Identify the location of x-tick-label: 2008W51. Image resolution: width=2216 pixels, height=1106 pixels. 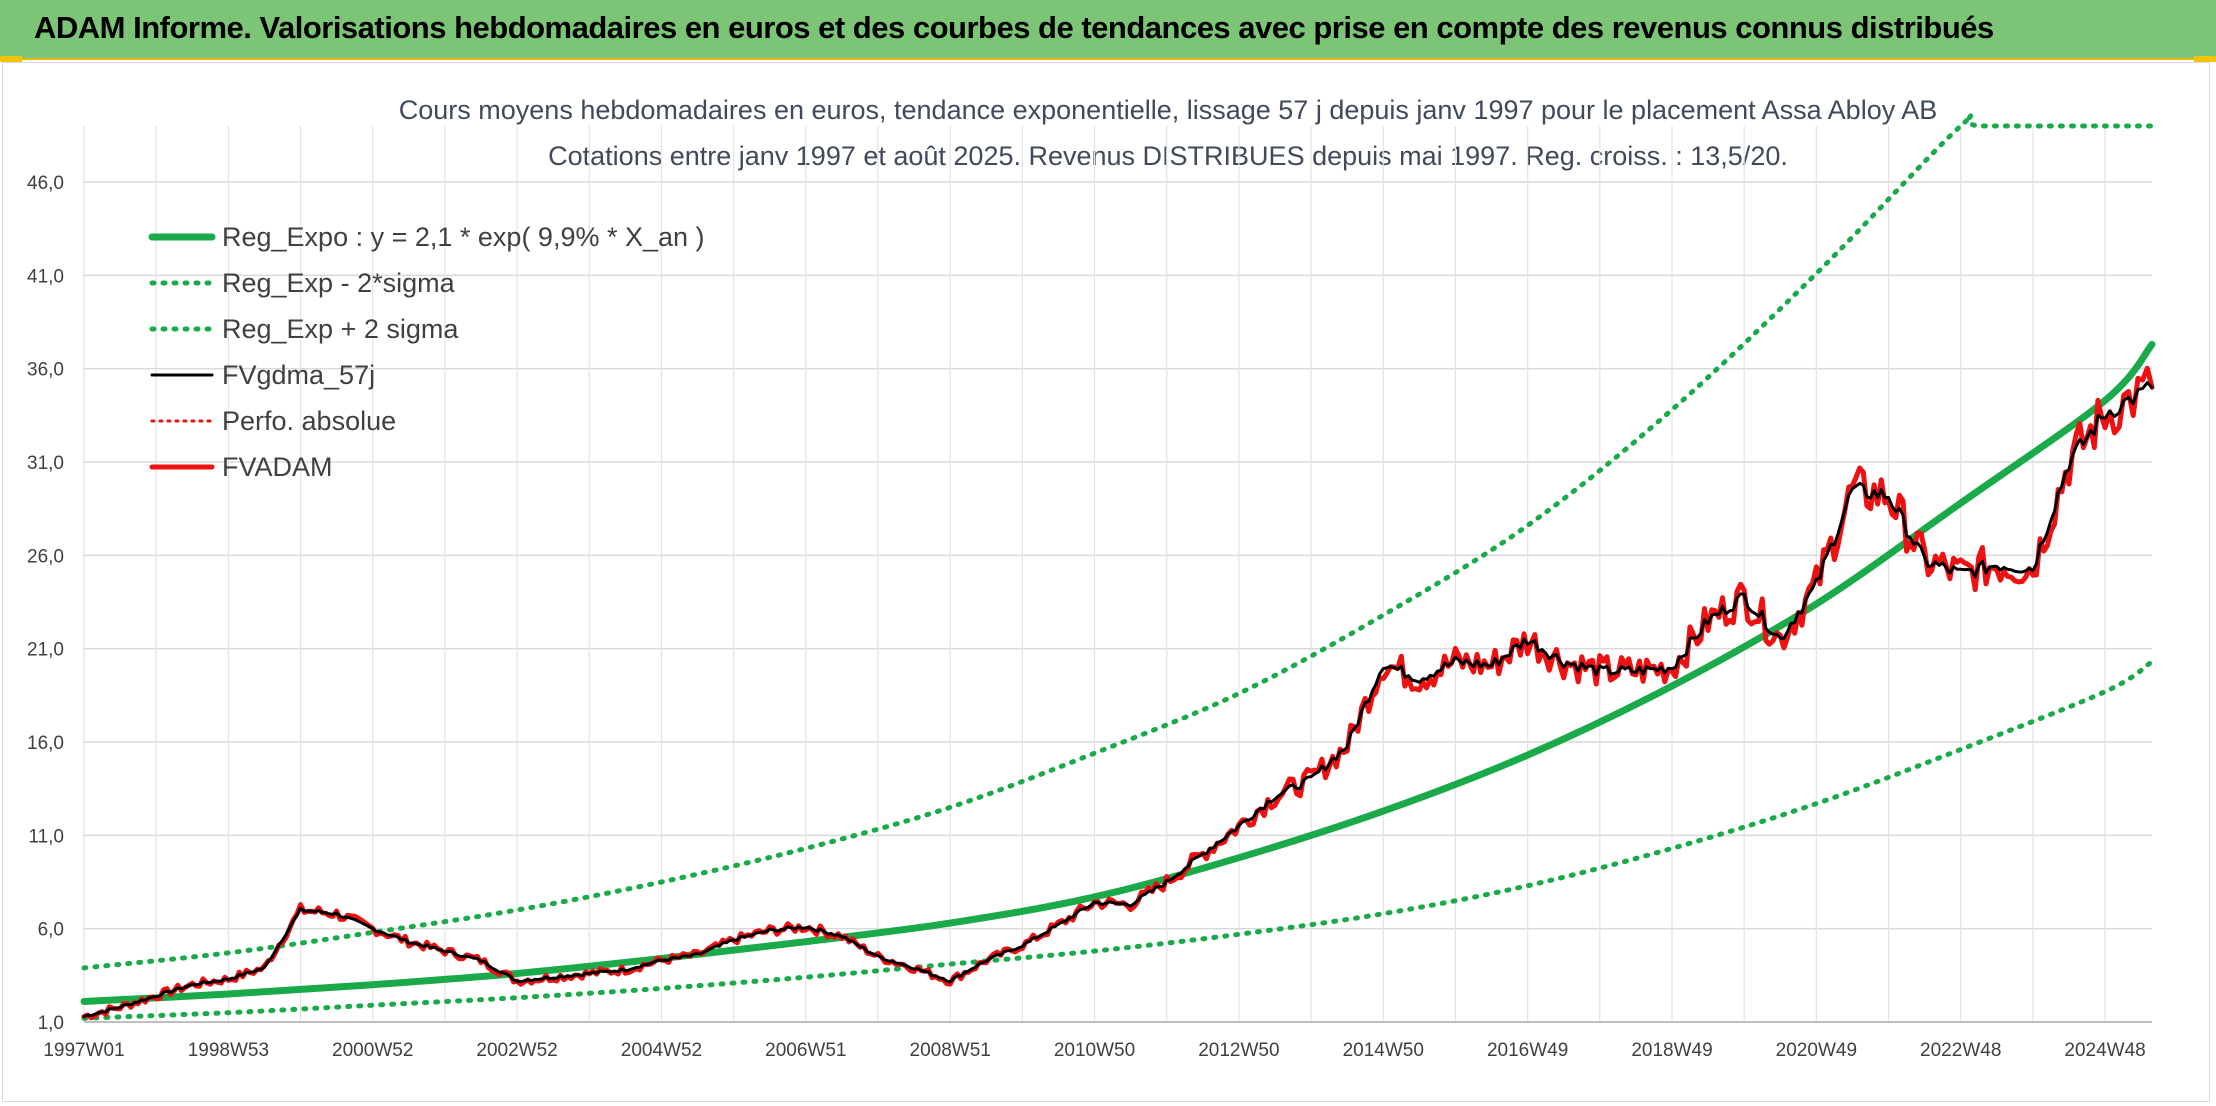
(950, 1050).